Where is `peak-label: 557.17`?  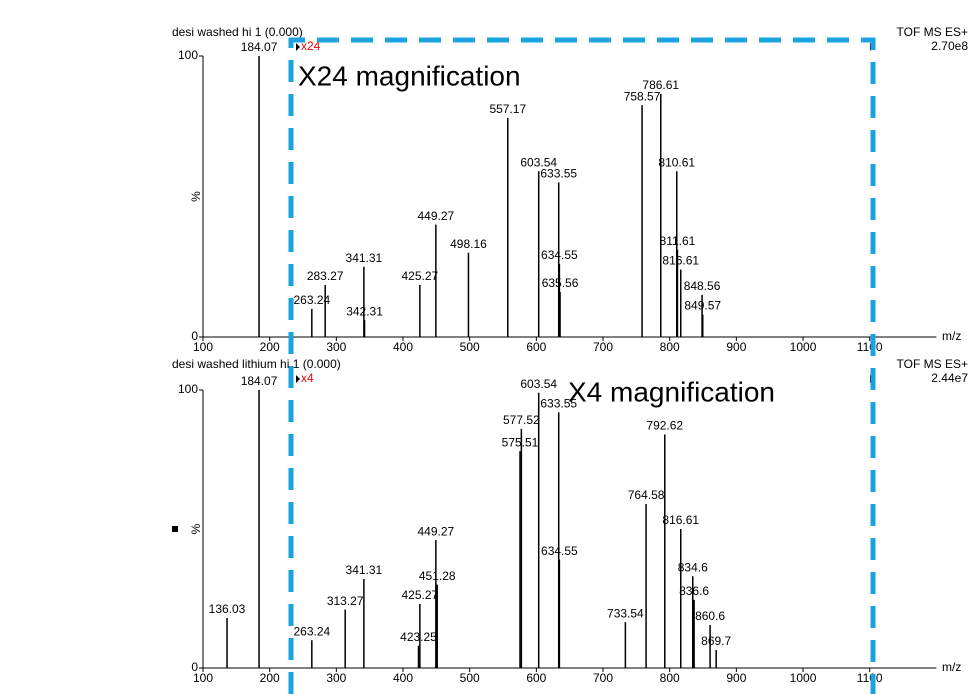
peak-label: 557.17 is located at coordinates (507, 109).